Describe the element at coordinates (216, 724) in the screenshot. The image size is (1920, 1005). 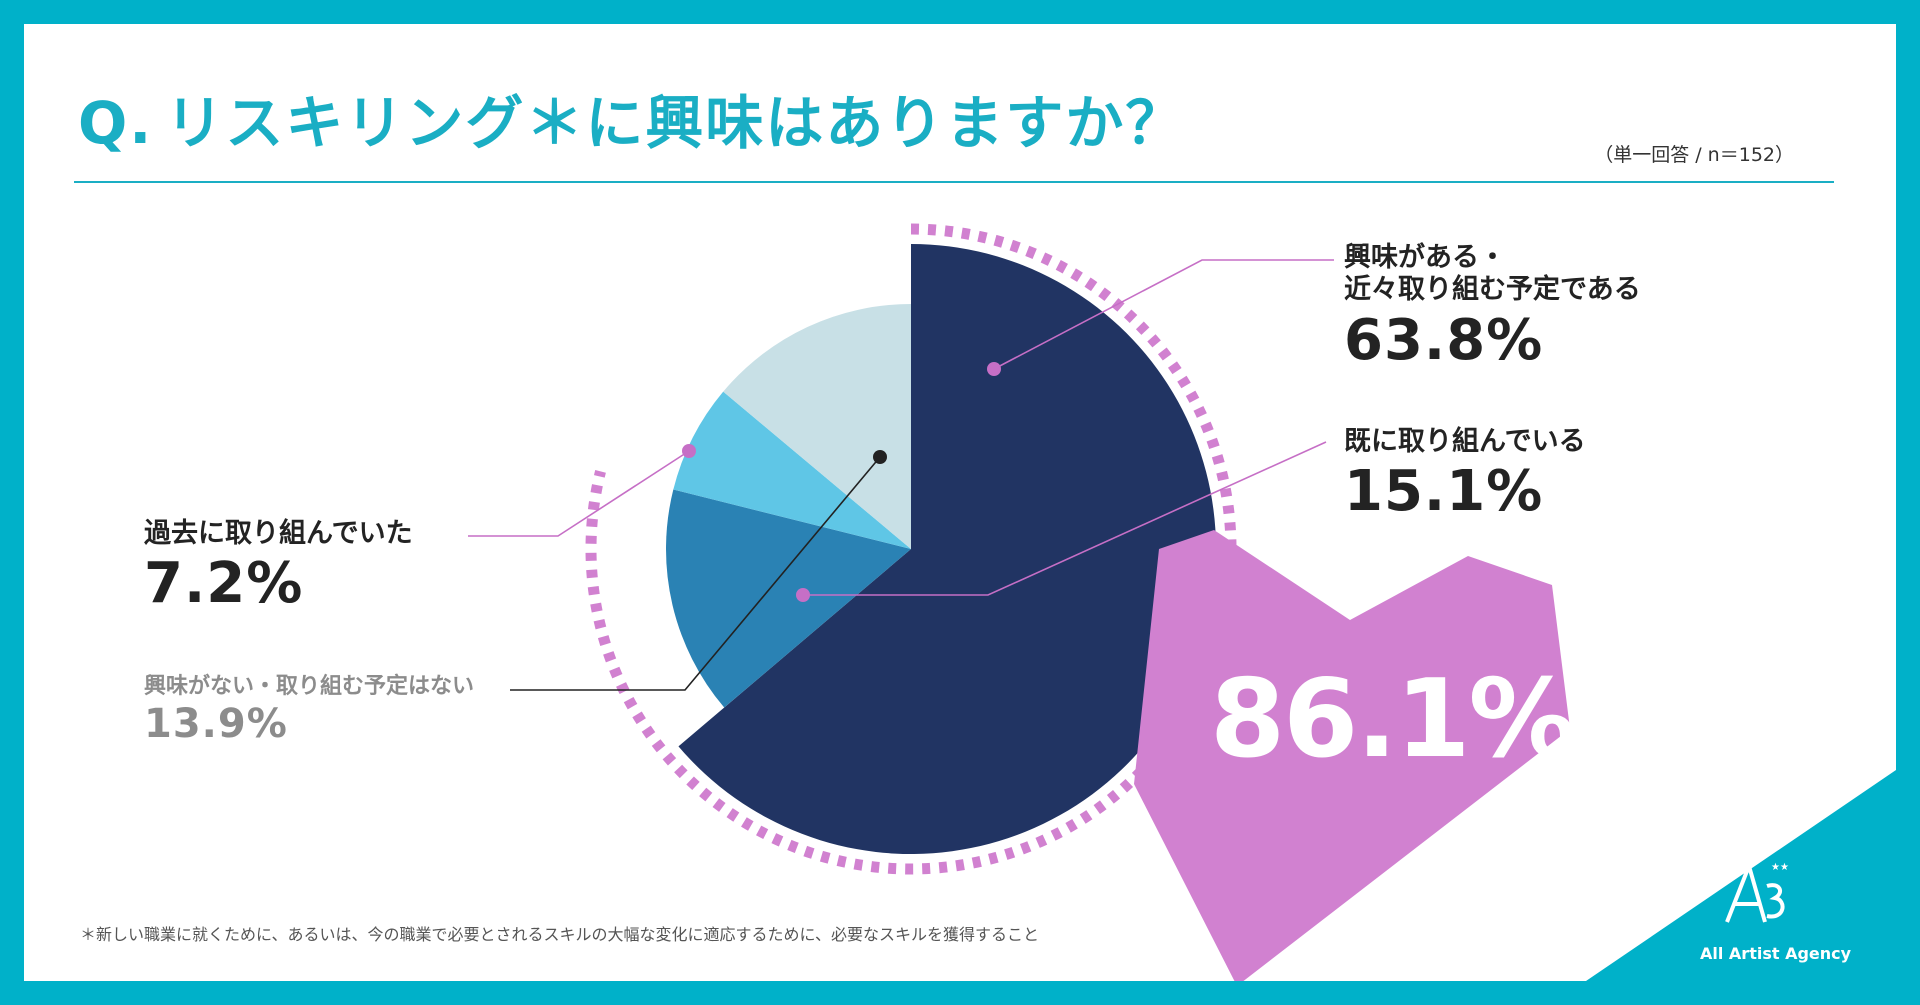
I see `slice-value-not-interested: 13.9%` at that location.